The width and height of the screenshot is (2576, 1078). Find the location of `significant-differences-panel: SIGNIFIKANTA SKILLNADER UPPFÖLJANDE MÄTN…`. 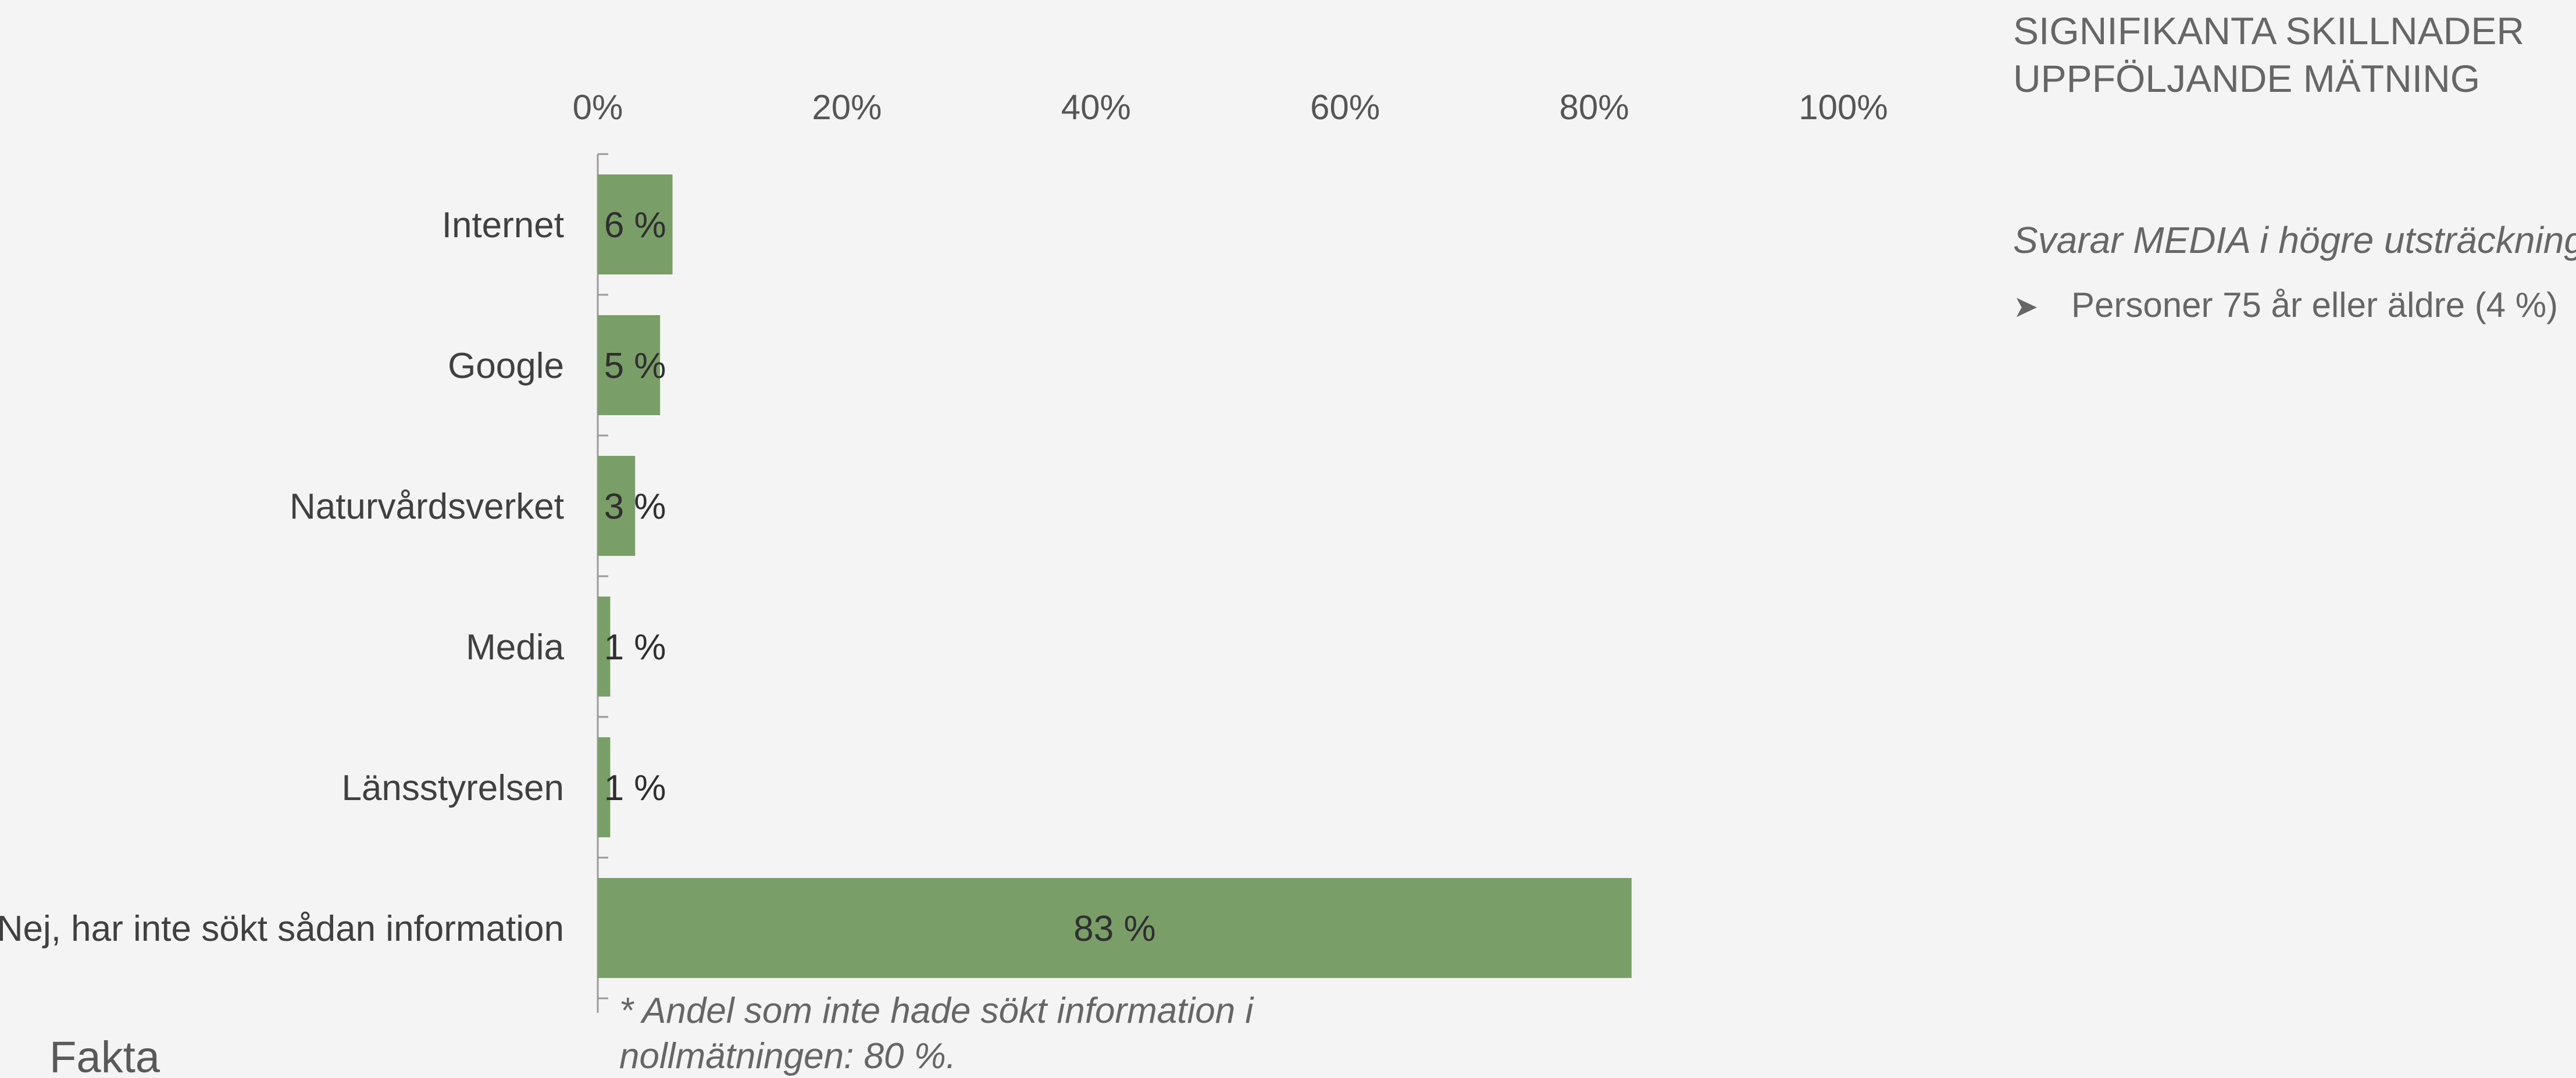

significant-differences-panel: SIGNIFIKANTA SKILLNADER UPPFÖLJANDE MÄTN… is located at coordinates (2294, 166).